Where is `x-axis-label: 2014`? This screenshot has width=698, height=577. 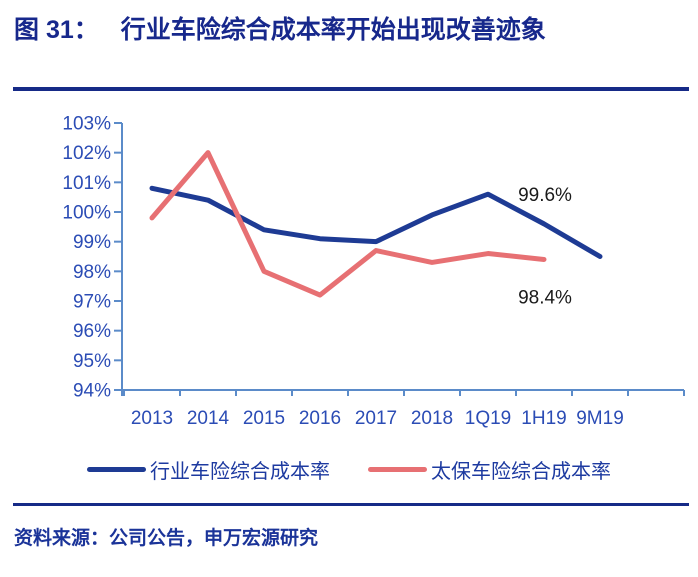 x-axis-label: 2014 is located at coordinates (208, 418).